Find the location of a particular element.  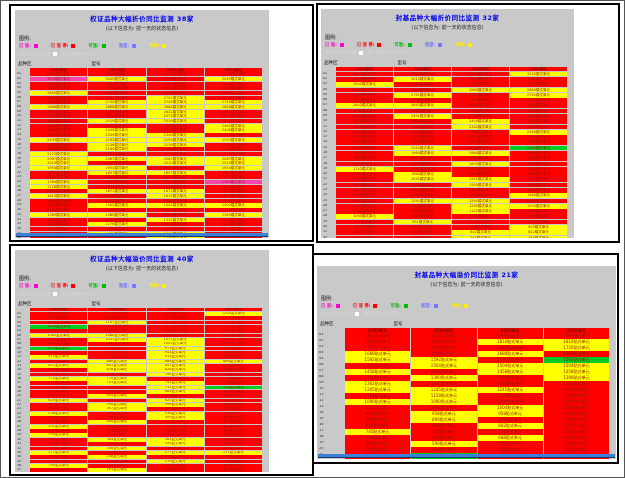

table-cell: 1591模式单元 is located at coordinates (364, 180).